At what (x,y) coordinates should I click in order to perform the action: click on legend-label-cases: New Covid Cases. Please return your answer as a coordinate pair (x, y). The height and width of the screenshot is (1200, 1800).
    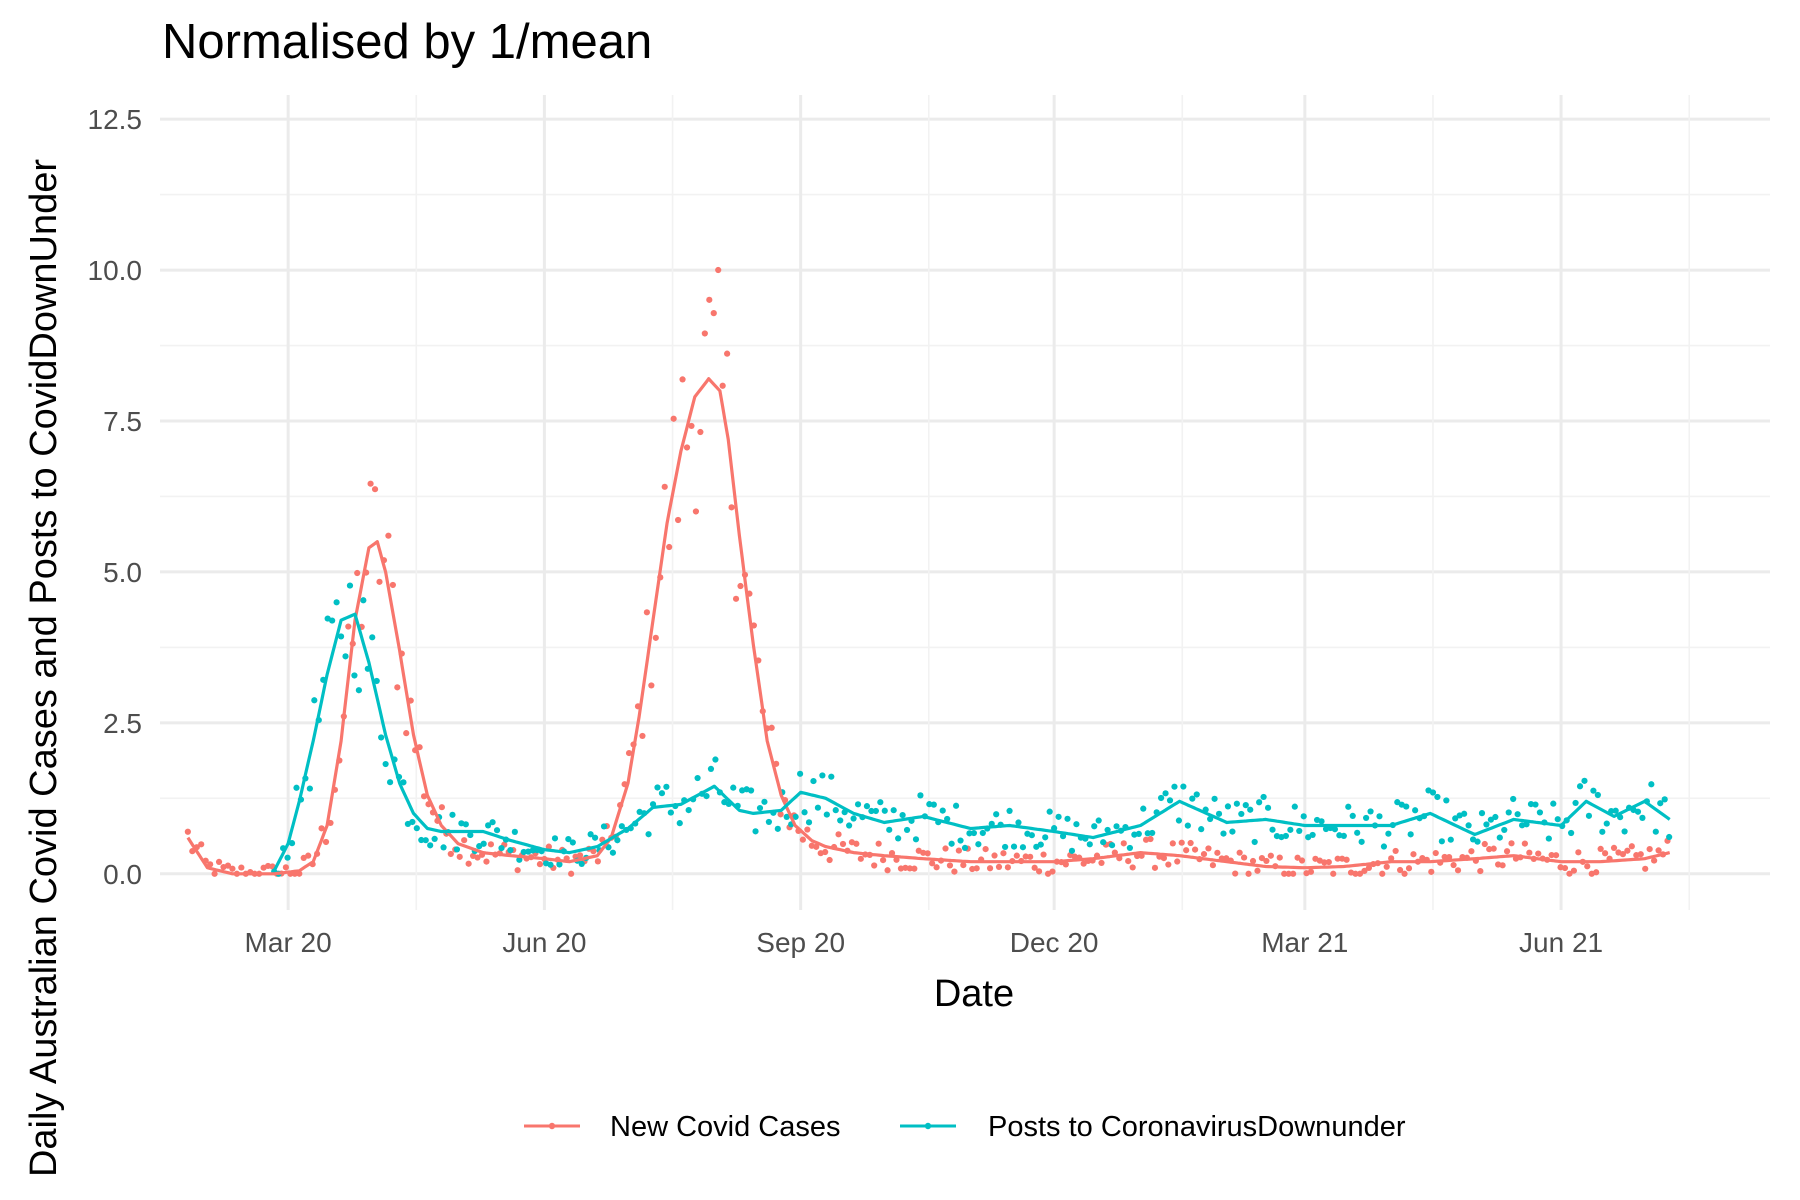
    Looking at the image, I should click on (725, 1127).